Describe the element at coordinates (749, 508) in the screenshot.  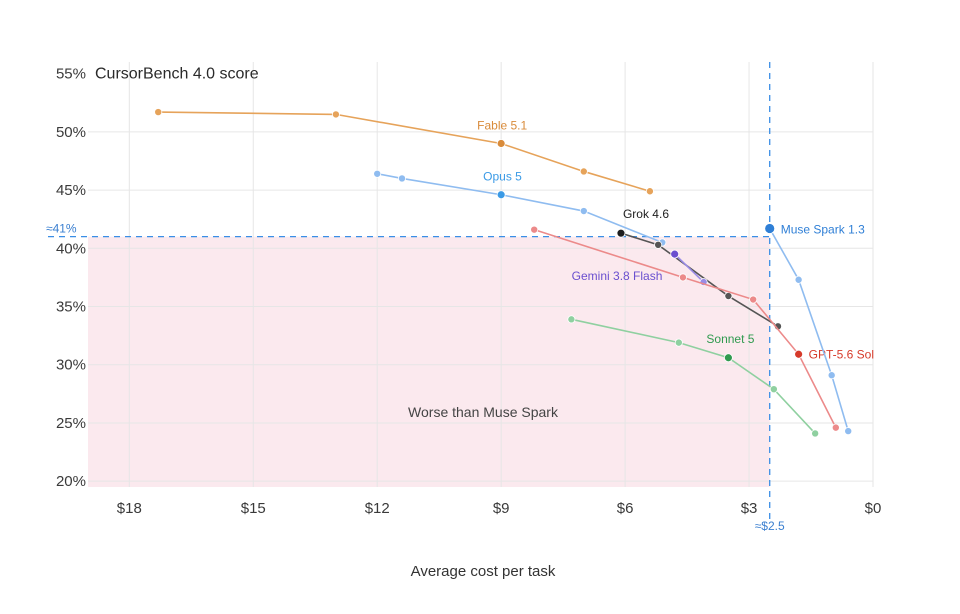
I see `x-tick-label: $3` at that location.